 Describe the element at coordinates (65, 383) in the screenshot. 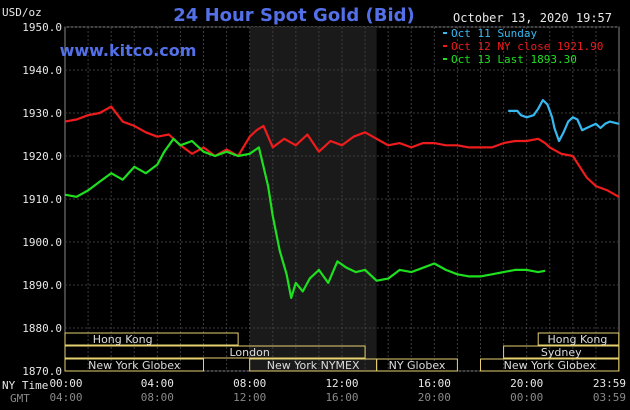

I see `x-tick-label-ny: 00:00` at that location.